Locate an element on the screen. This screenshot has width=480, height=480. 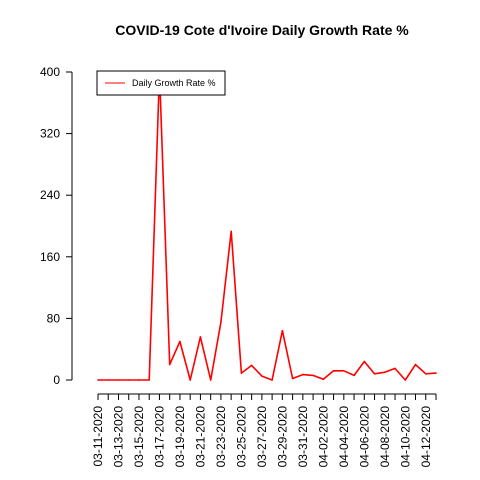
x-tick-label: 04-12-2020 is located at coordinates (426, 437).